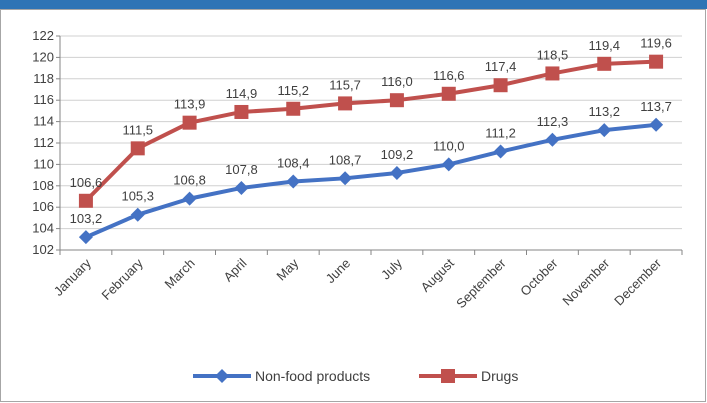 Image resolution: width=707 pixels, height=403 pixels. Describe the element at coordinates (43, 35) in the screenshot. I see `y-tick-label-122: 122` at that location.